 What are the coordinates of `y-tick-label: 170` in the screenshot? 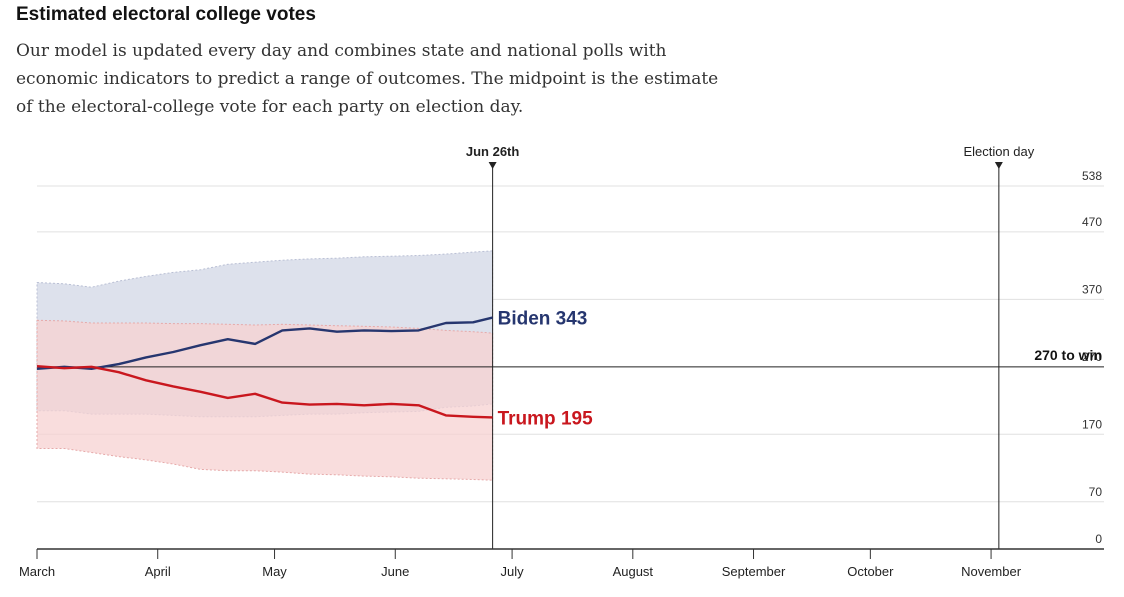 It's located at (1092, 424).